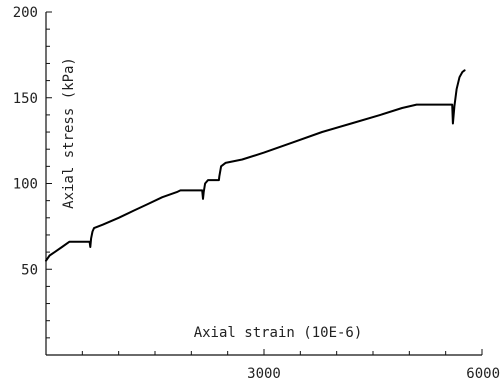 The width and height of the screenshot is (504, 383). I want to click on y-tick-label: 200, so click(25, 13).